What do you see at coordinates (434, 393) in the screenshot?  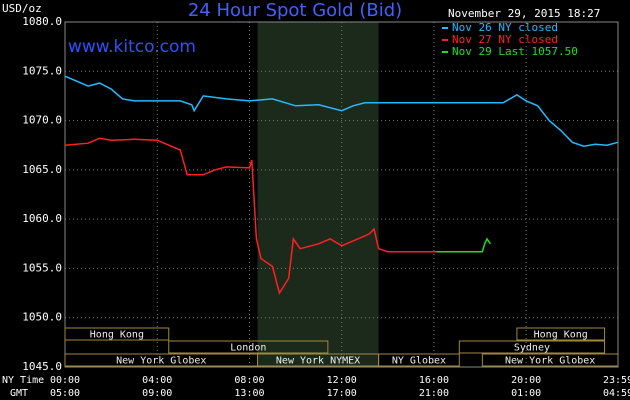 I see `x2-tick-label: 21:00` at bounding box center [434, 393].